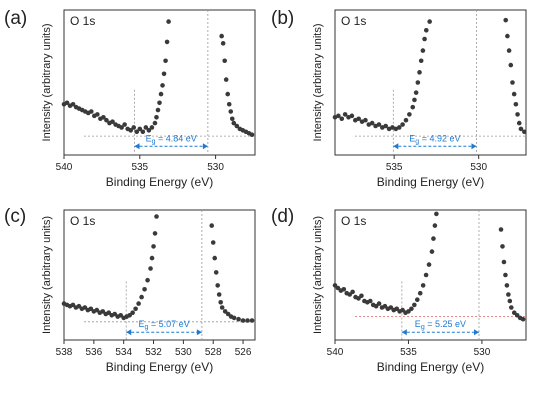  I want to click on x-tick-label: 526, so click(243, 352).